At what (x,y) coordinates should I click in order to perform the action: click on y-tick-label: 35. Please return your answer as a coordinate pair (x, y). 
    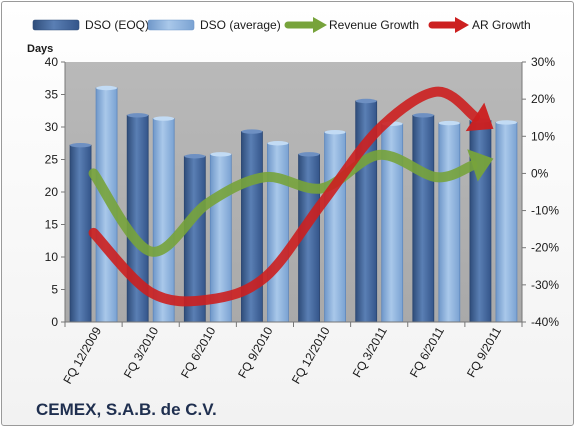
    Looking at the image, I should click on (52, 95).